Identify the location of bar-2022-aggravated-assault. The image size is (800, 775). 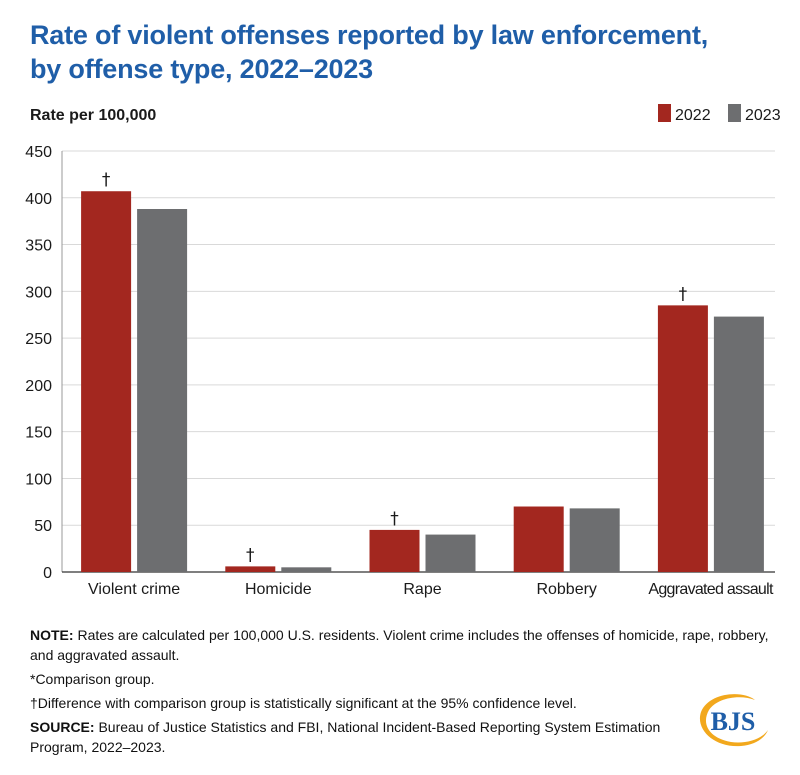
(682, 438).